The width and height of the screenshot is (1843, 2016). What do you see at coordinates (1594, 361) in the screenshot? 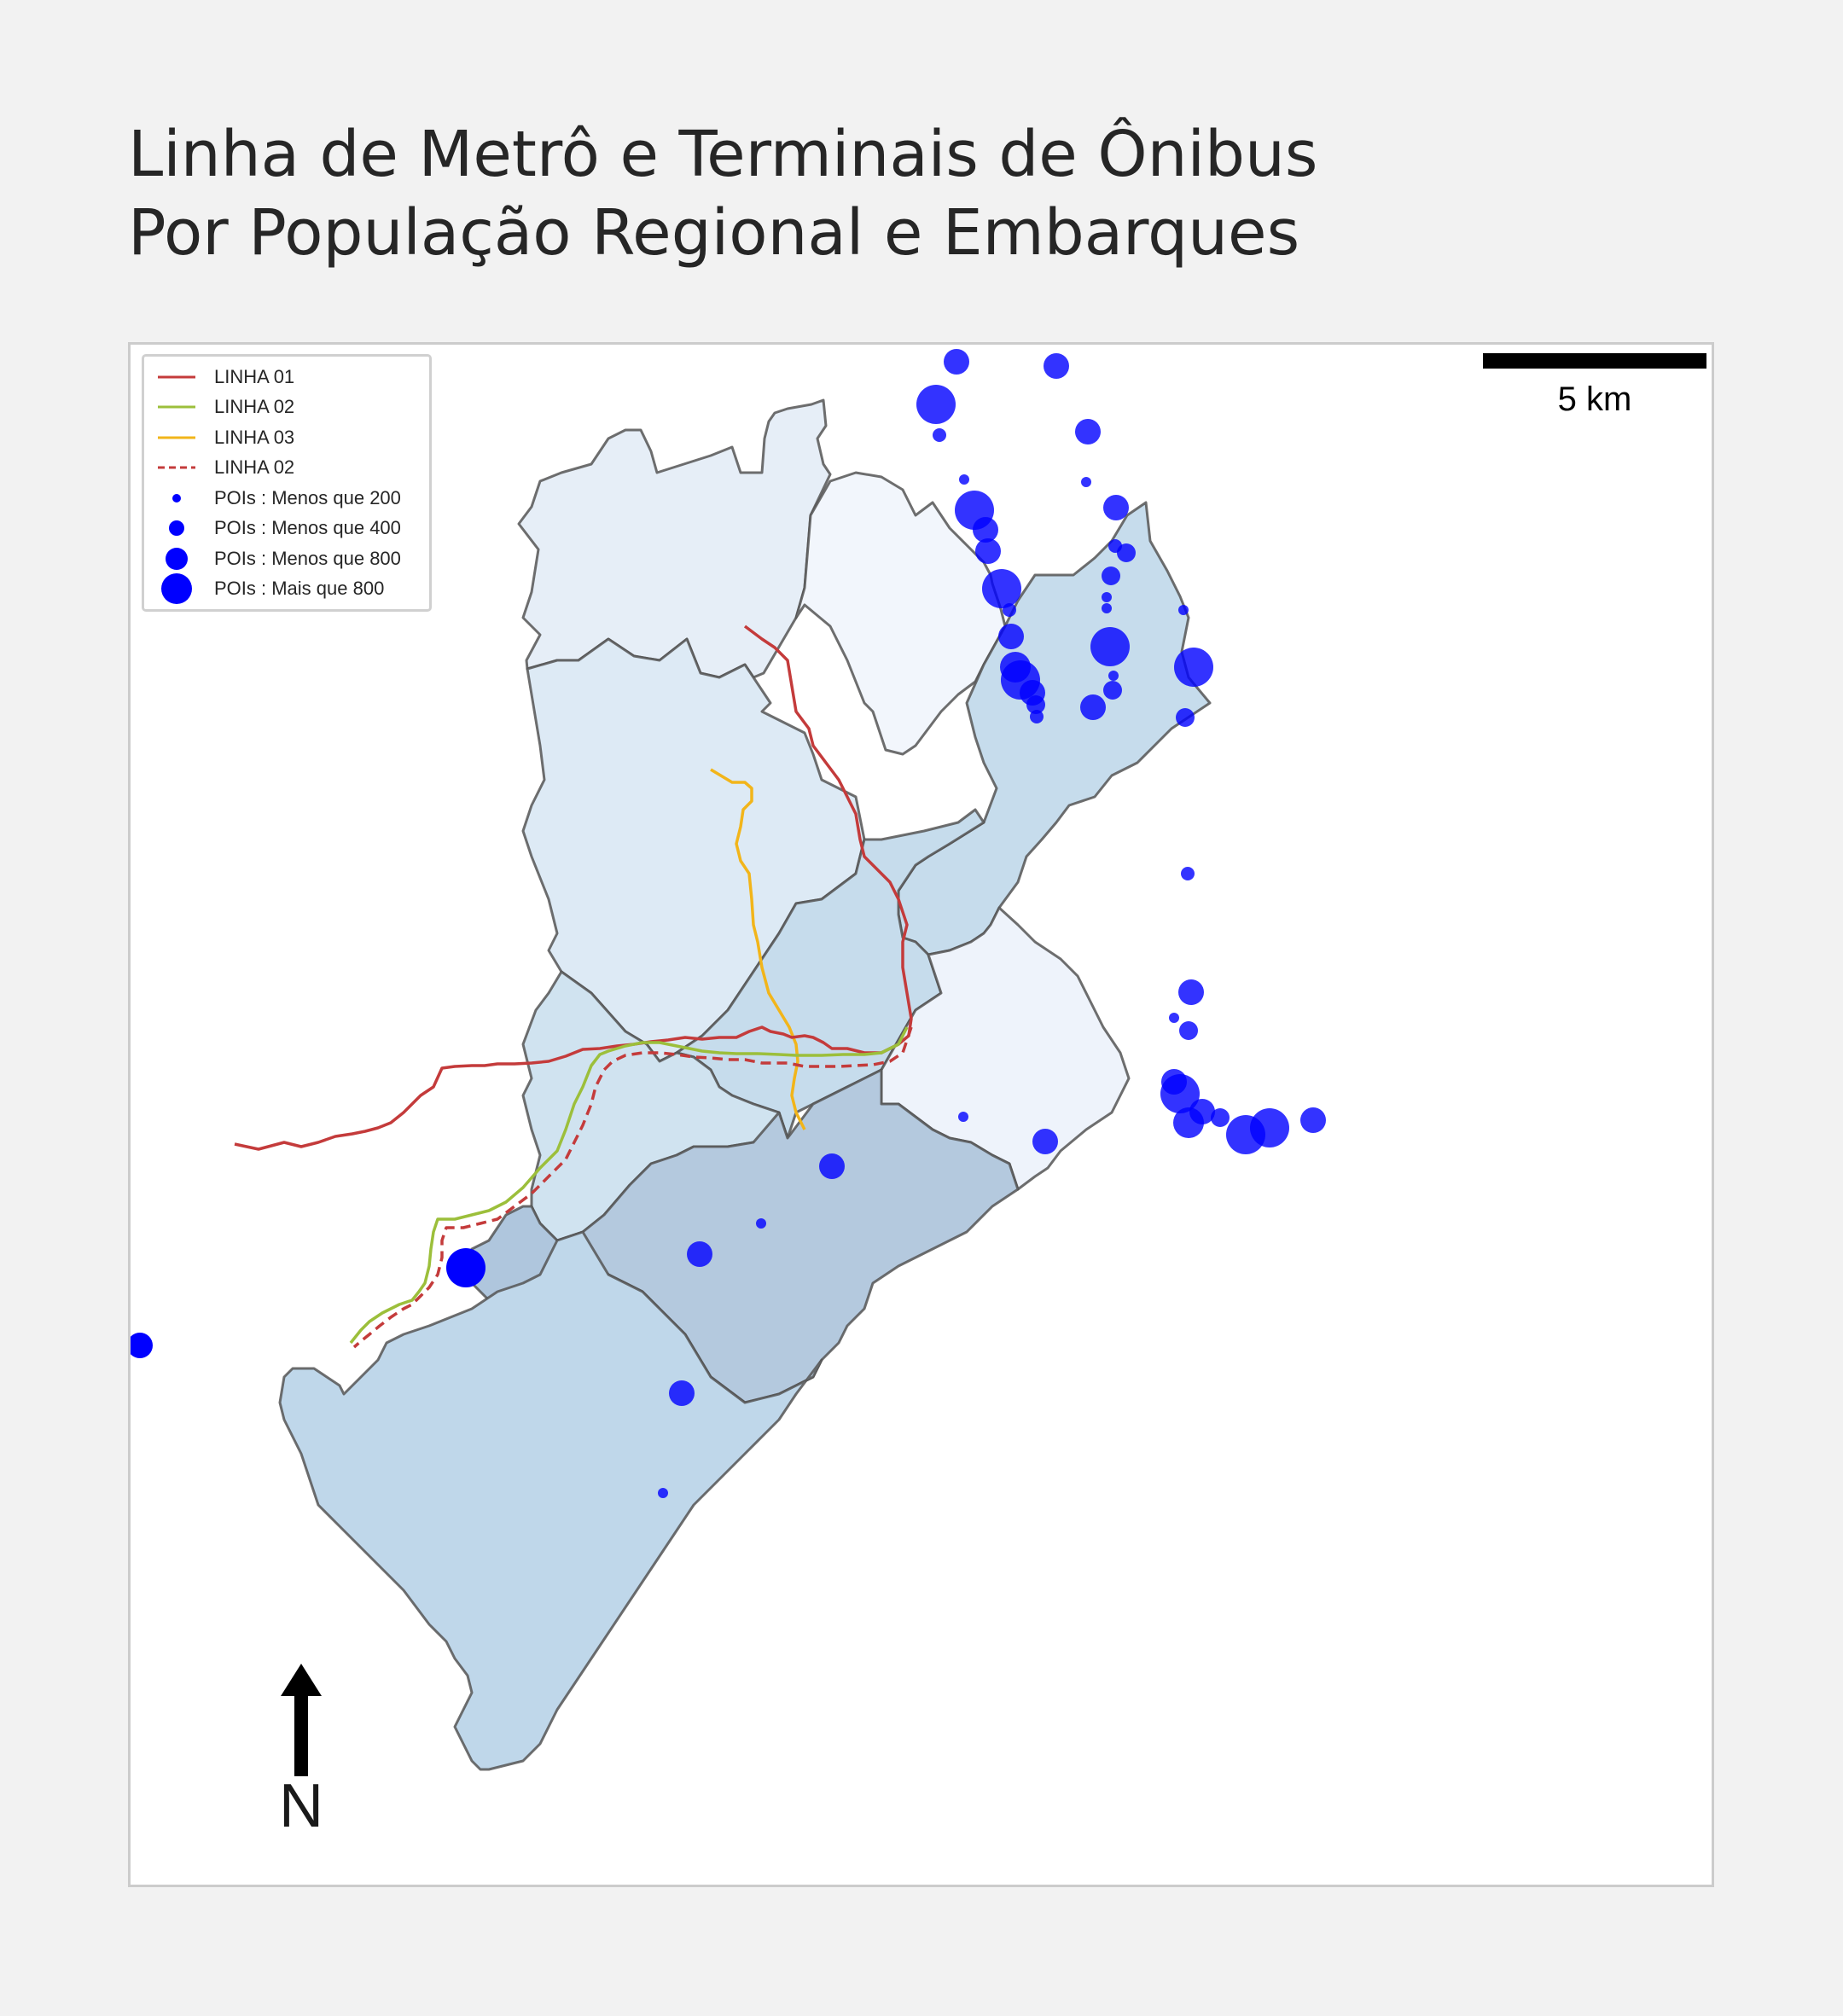
I see `scale-bar` at bounding box center [1594, 361].